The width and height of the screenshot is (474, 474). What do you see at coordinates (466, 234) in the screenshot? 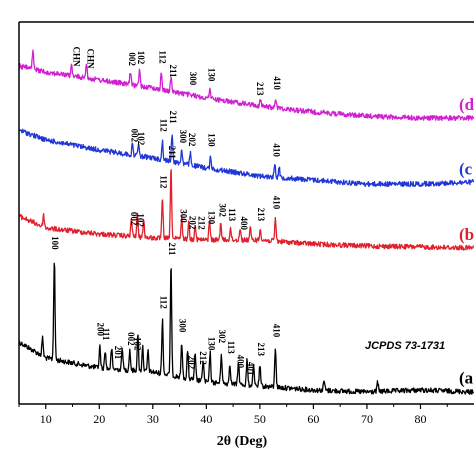
I see `series-tag: (b` at bounding box center [466, 234].